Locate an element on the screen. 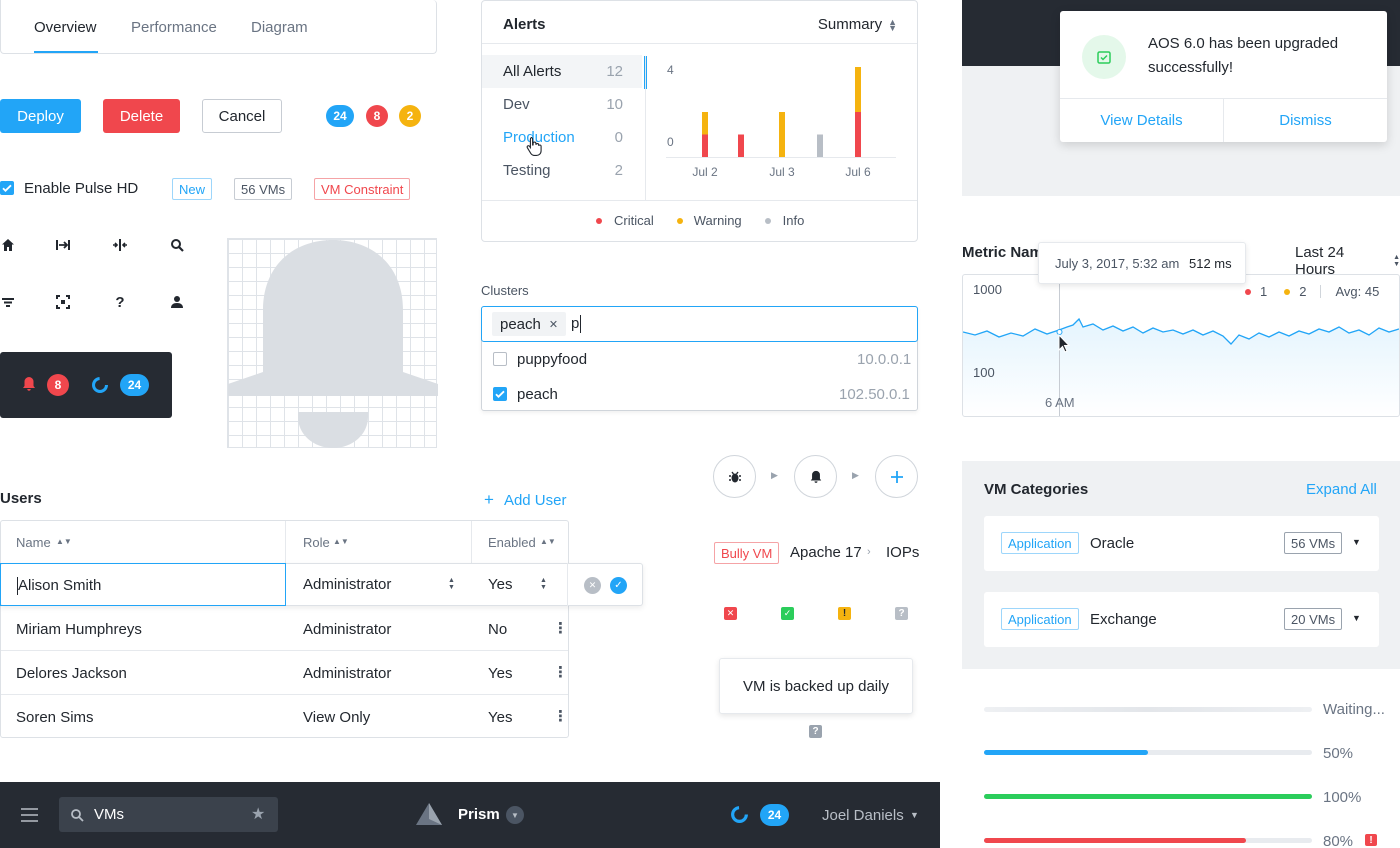 This screenshot has height=848, width=1400. legend-critical-dot is located at coordinates (599, 220).